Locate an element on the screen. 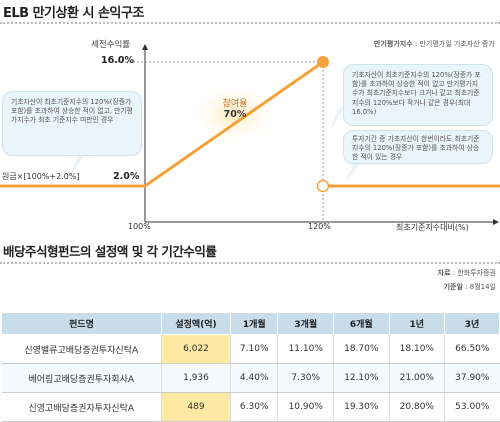 This screenshot has height=422, width=500. valuation-note-text: : 만기평가일 기초자산 종가 is located at coordinates (453, 44).